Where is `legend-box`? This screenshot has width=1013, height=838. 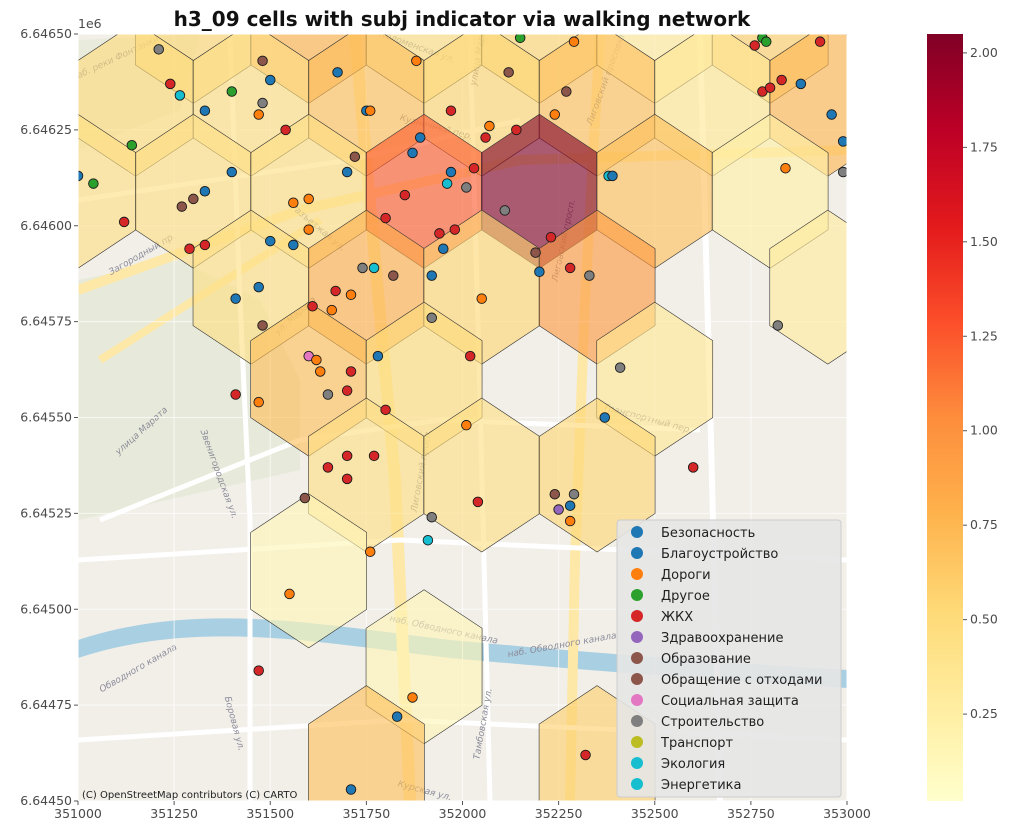
legend-box is located at coordinates (729, 658).